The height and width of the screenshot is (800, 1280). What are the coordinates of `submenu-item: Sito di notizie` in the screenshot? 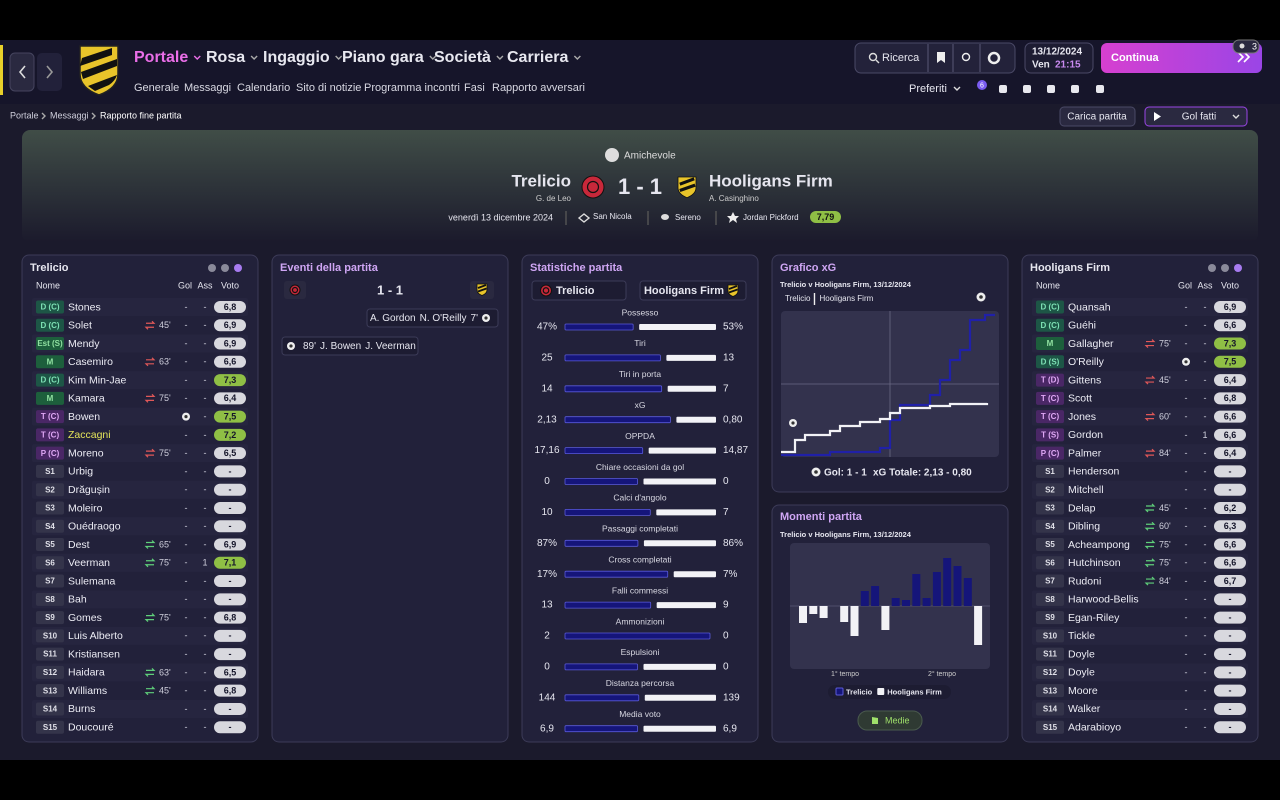 It's located at (328, 88).